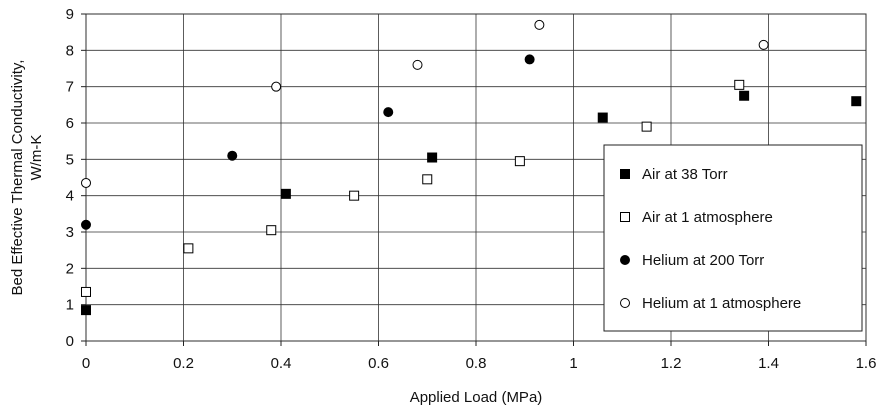 This screenshot has height=411, width=884. I want to click on y-tick-label: 9, so click(70, 14).